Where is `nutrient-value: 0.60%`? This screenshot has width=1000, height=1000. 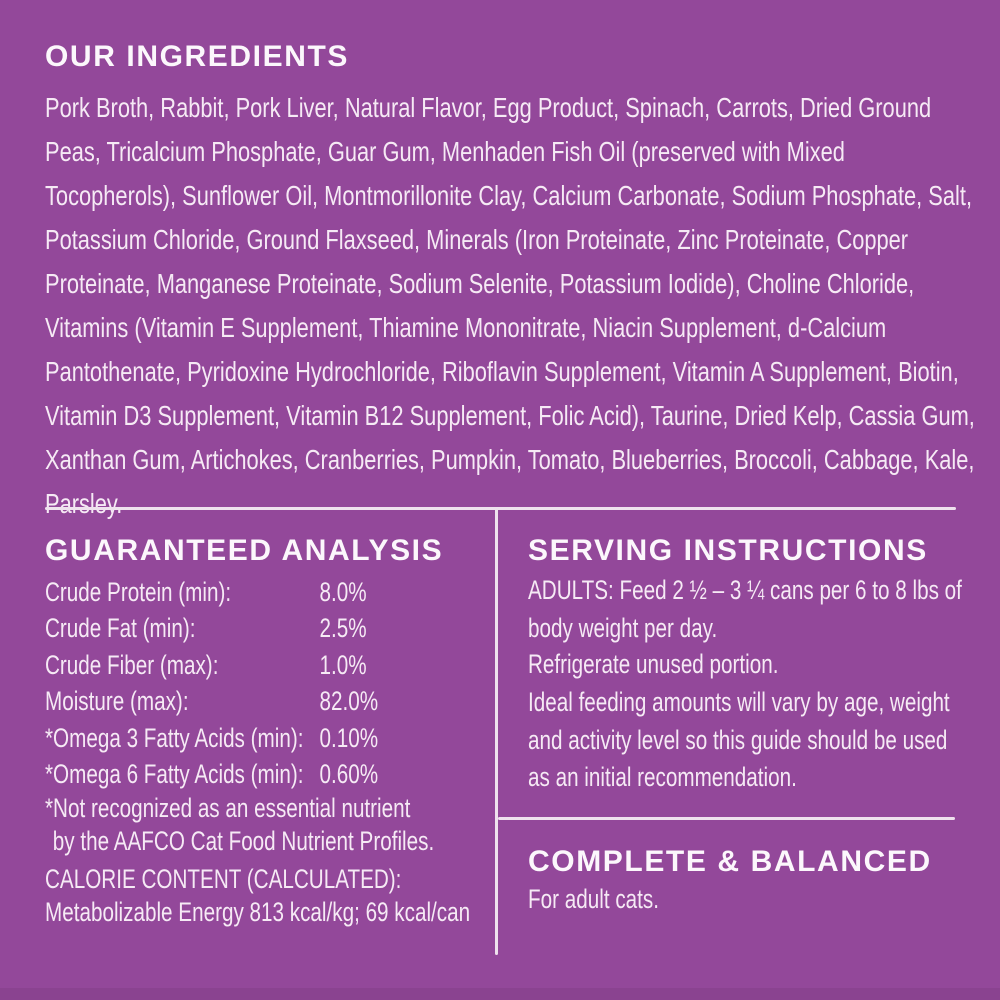 nutrient-value: 0.60% is located at coordinates (349, 774).